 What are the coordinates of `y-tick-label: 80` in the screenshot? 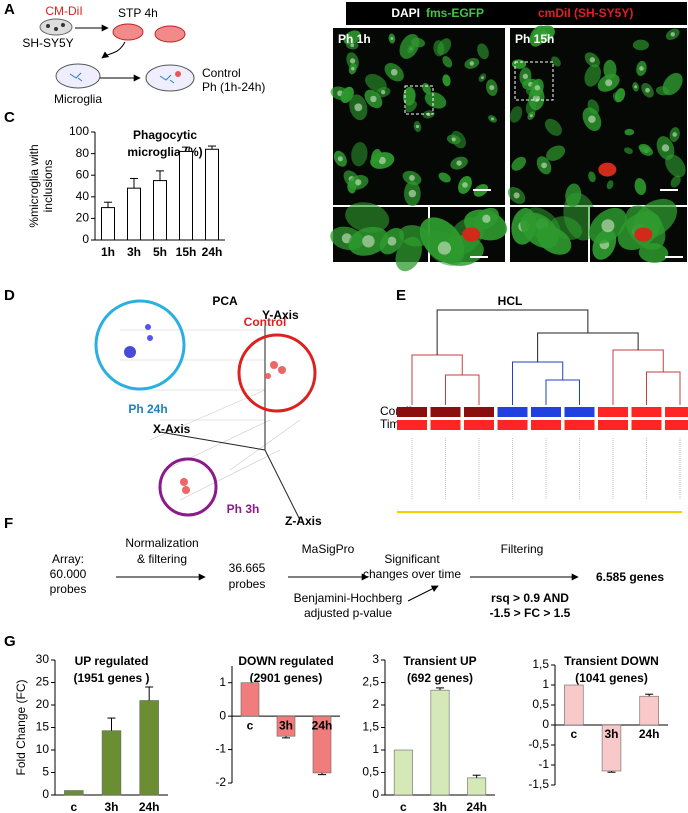 It's located at (83, 153).